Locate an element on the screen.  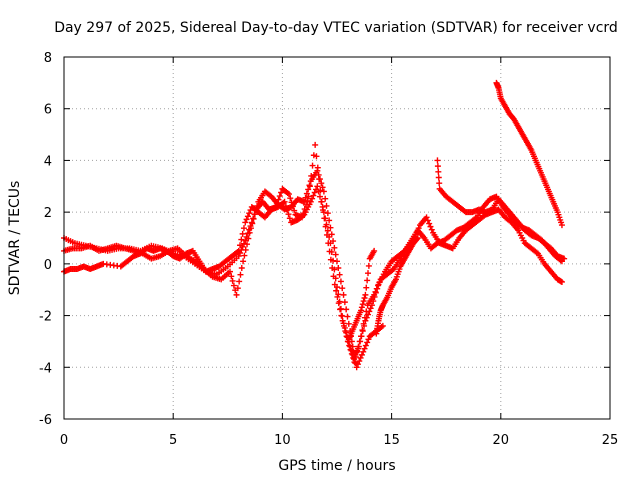
y-tick-label: 4 is located at coordinates (48, 161).